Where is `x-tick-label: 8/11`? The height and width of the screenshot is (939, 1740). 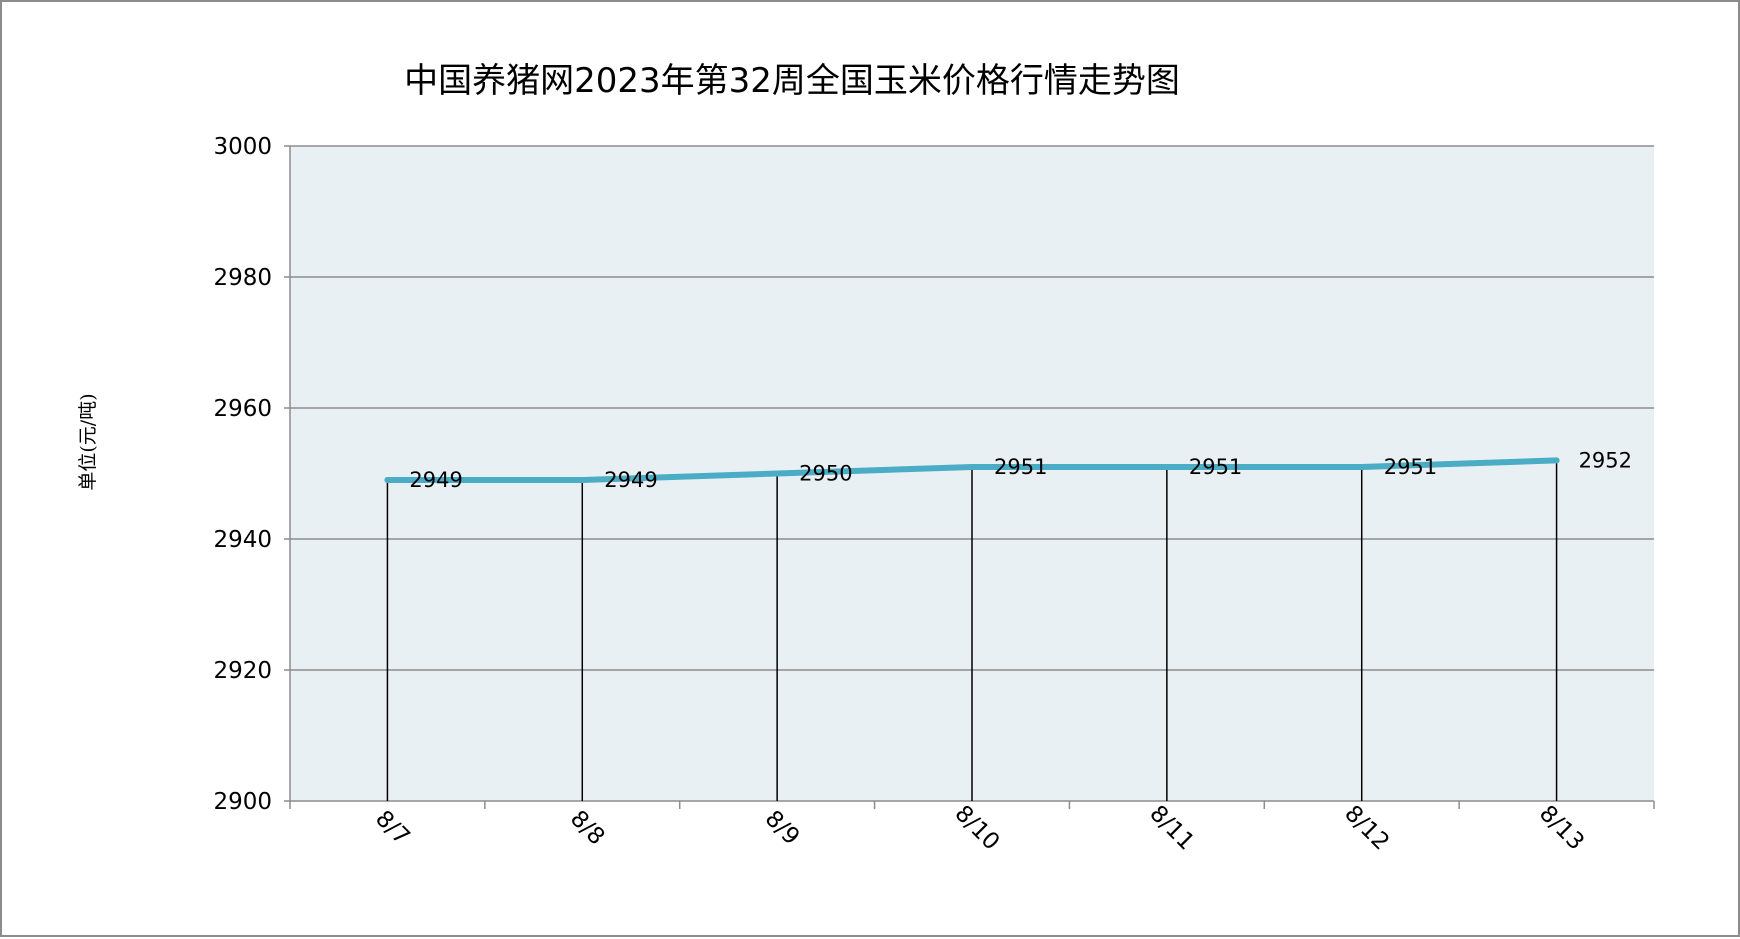
x-tick-label: 8/11 is located at coordinates (1171, 828).